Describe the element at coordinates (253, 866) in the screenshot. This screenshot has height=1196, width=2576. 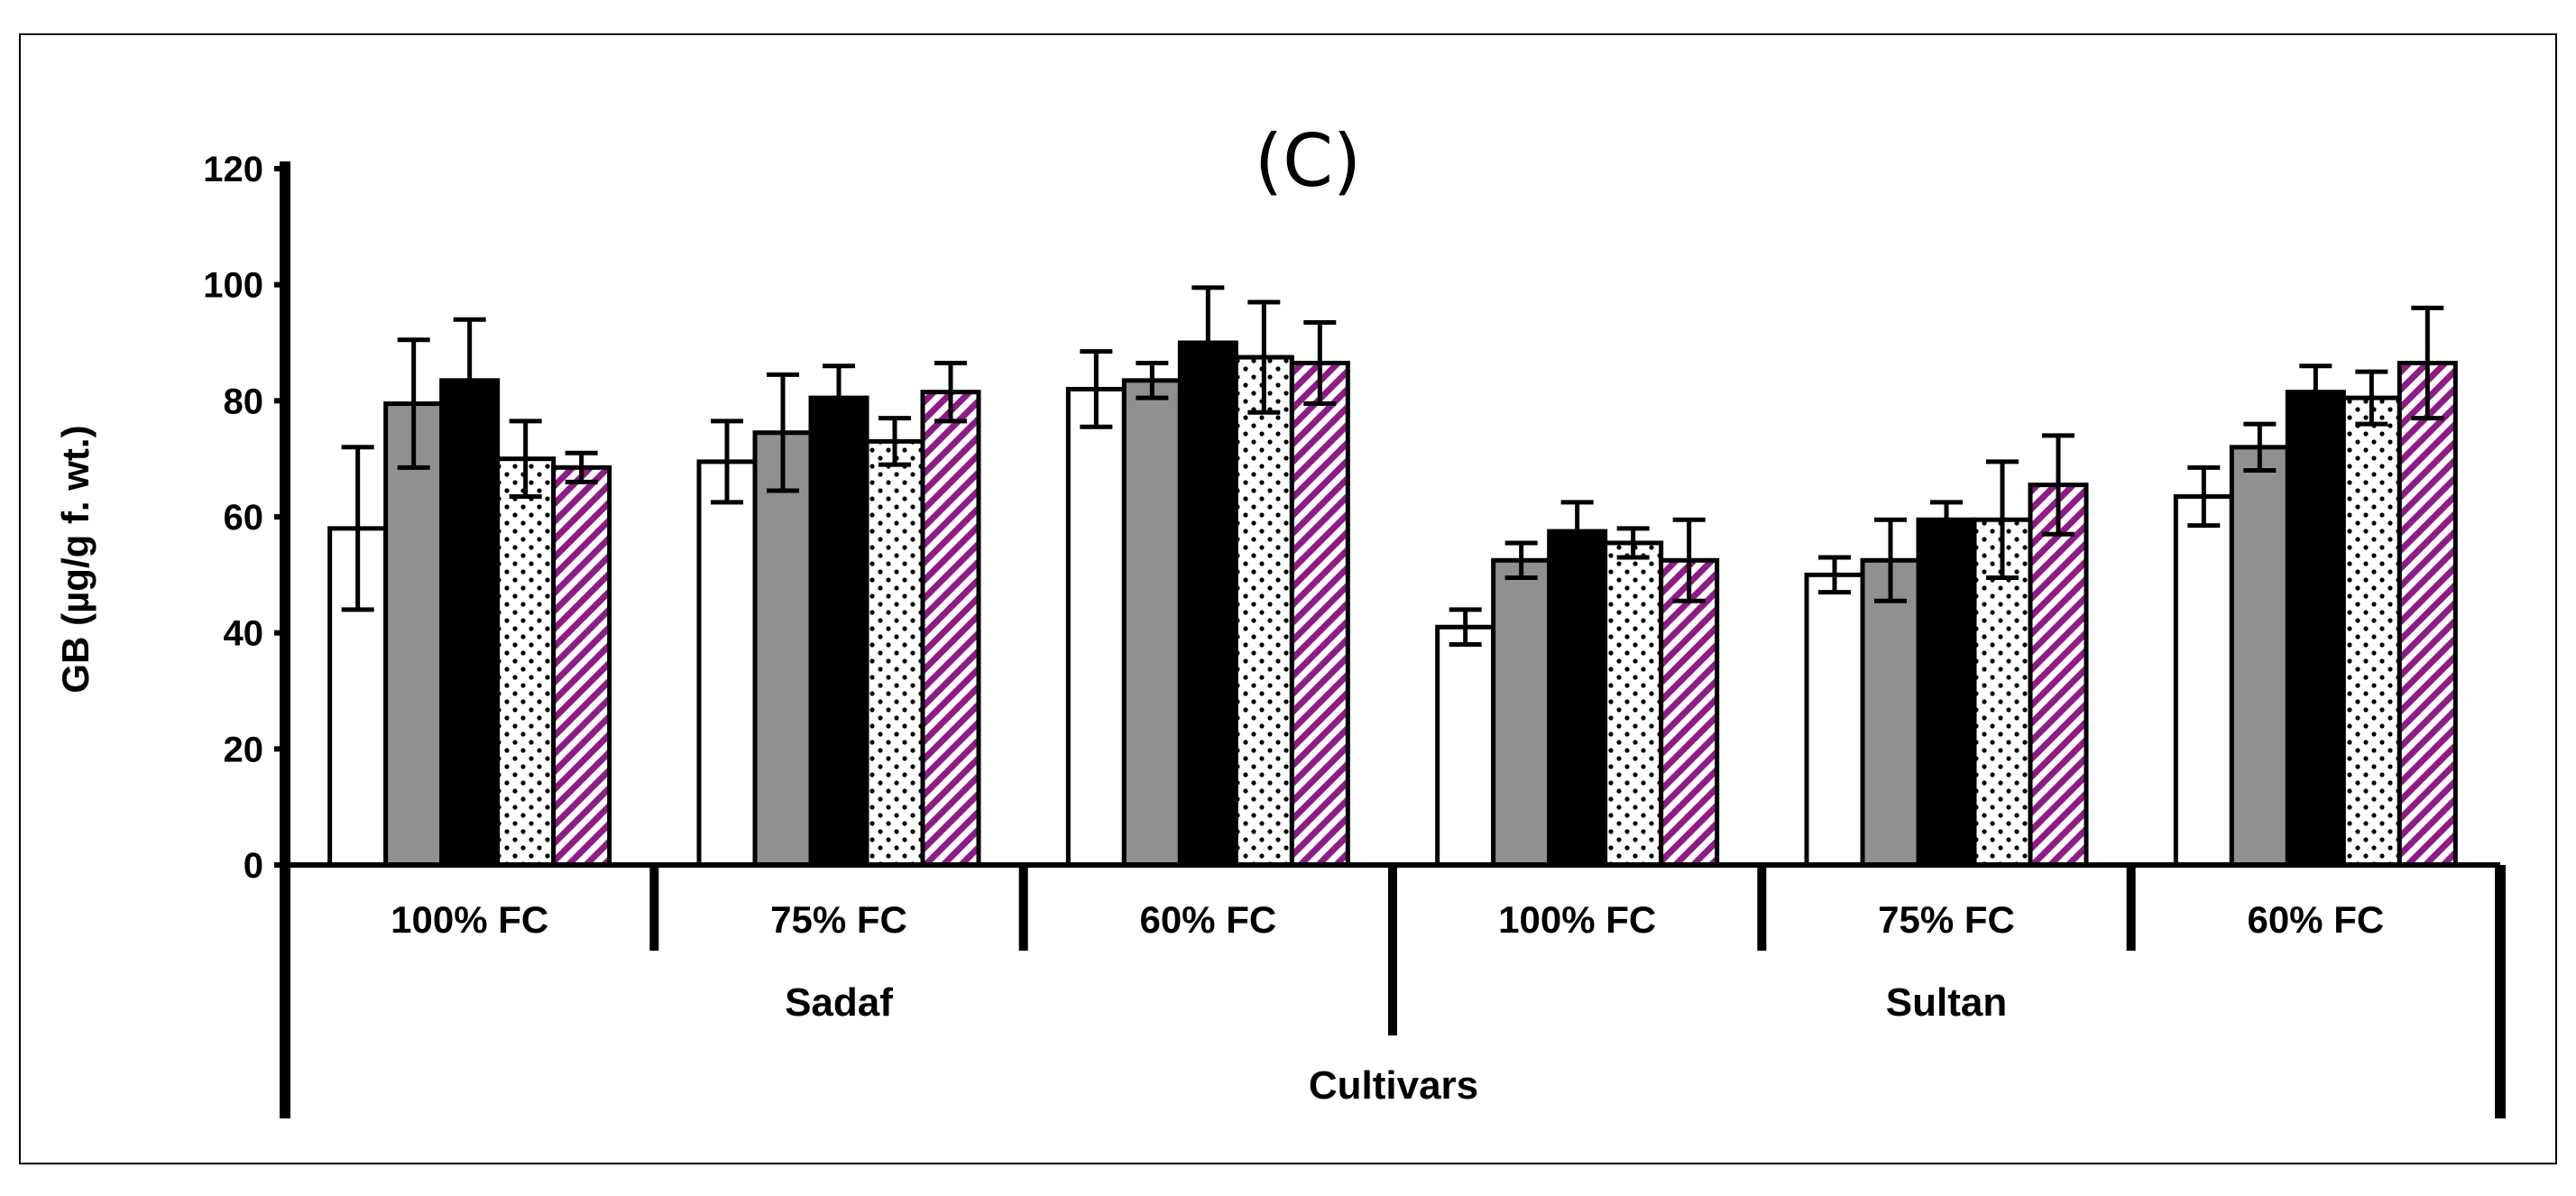
I see `y-tick-label-0: 0` at that location.